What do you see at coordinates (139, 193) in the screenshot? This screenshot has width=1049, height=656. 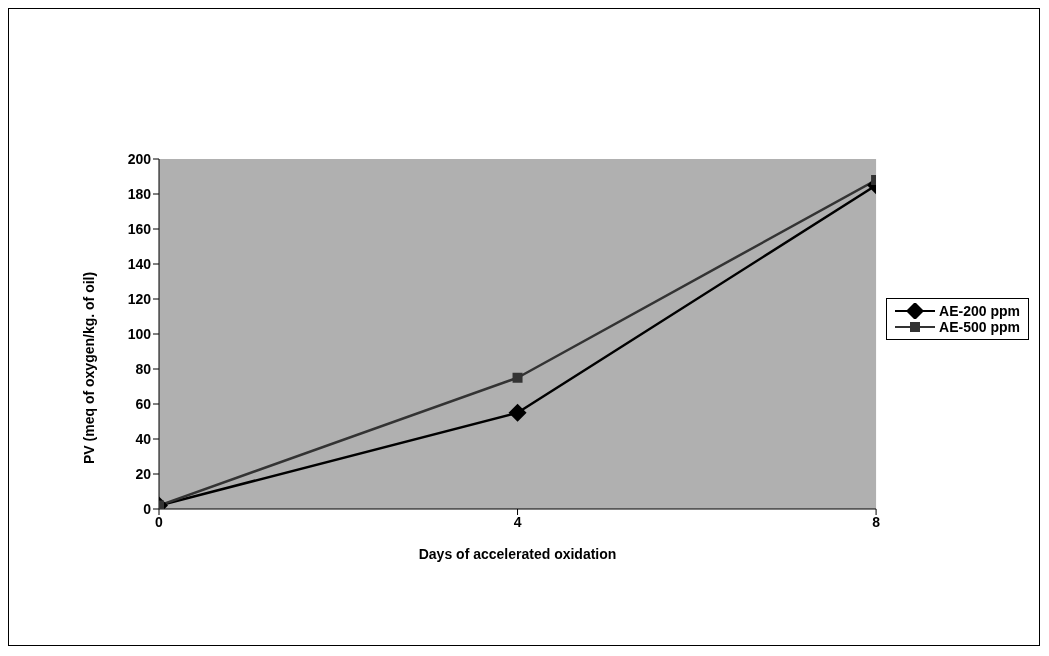 I see `y-tick-label: 180` at bounding box center [139, 193].